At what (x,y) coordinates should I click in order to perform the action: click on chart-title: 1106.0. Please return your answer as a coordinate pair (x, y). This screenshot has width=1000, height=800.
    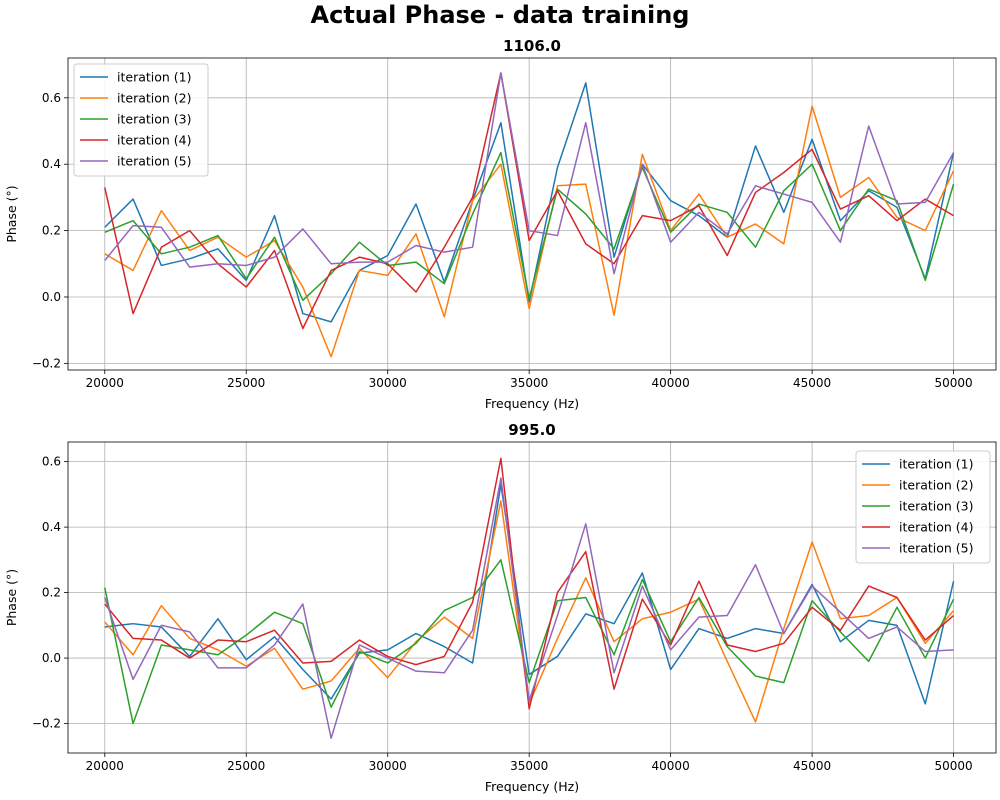
    Looking at the image, I should click on (532, 46).